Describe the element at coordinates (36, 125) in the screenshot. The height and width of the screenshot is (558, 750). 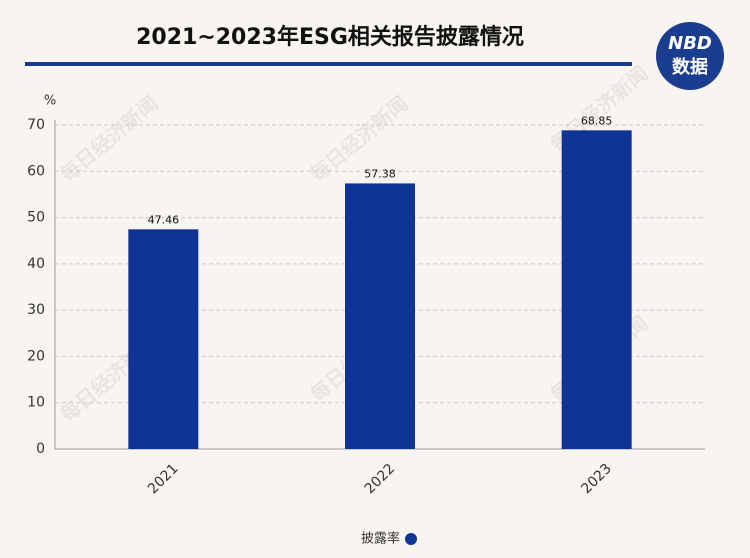
I see `y-tick-label: 70` at that location.